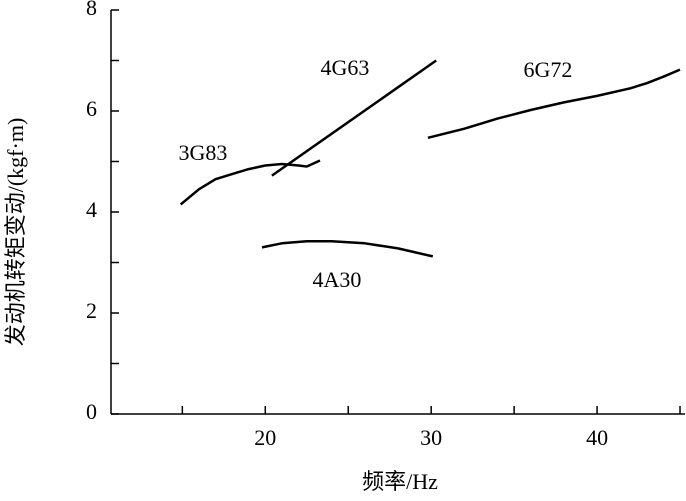  I want to click on y-axis-label: 发动机转矩变动/(kgf·m), so click(15, 232).